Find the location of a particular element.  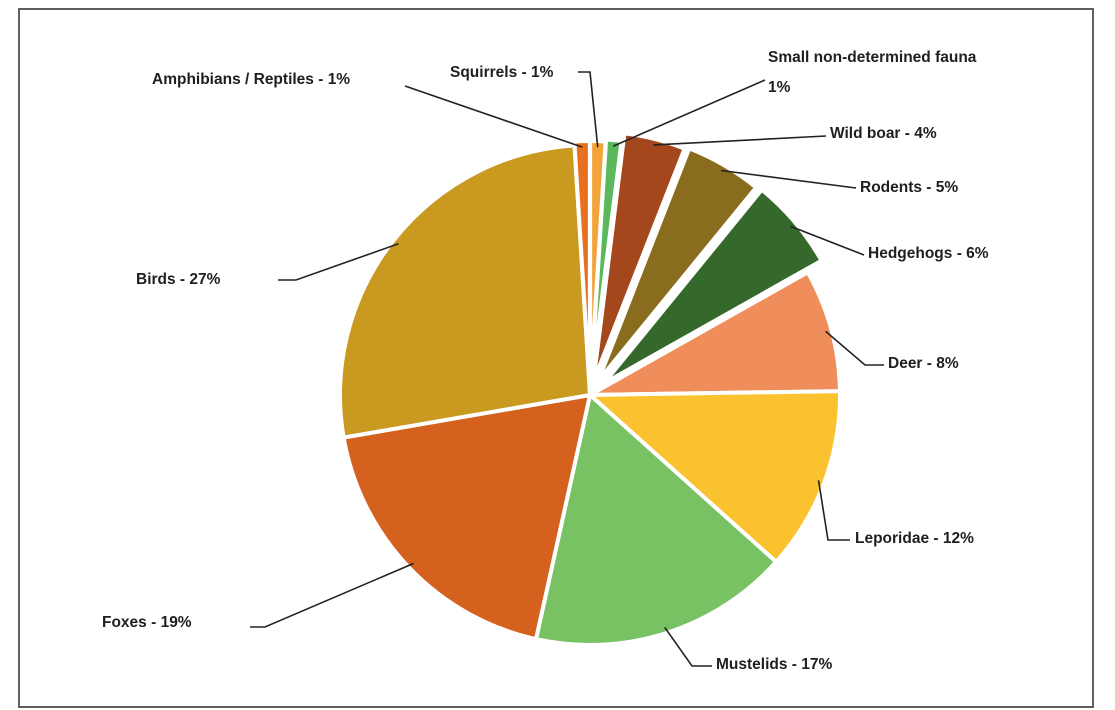

pie-slice-mustelids is located at coordinates (656, 519).